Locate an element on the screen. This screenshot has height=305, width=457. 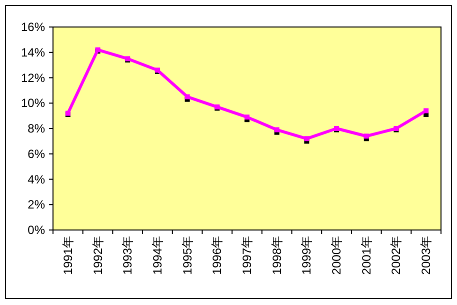
x-tick-label: 1998年 is located at coordinates (277, 255).